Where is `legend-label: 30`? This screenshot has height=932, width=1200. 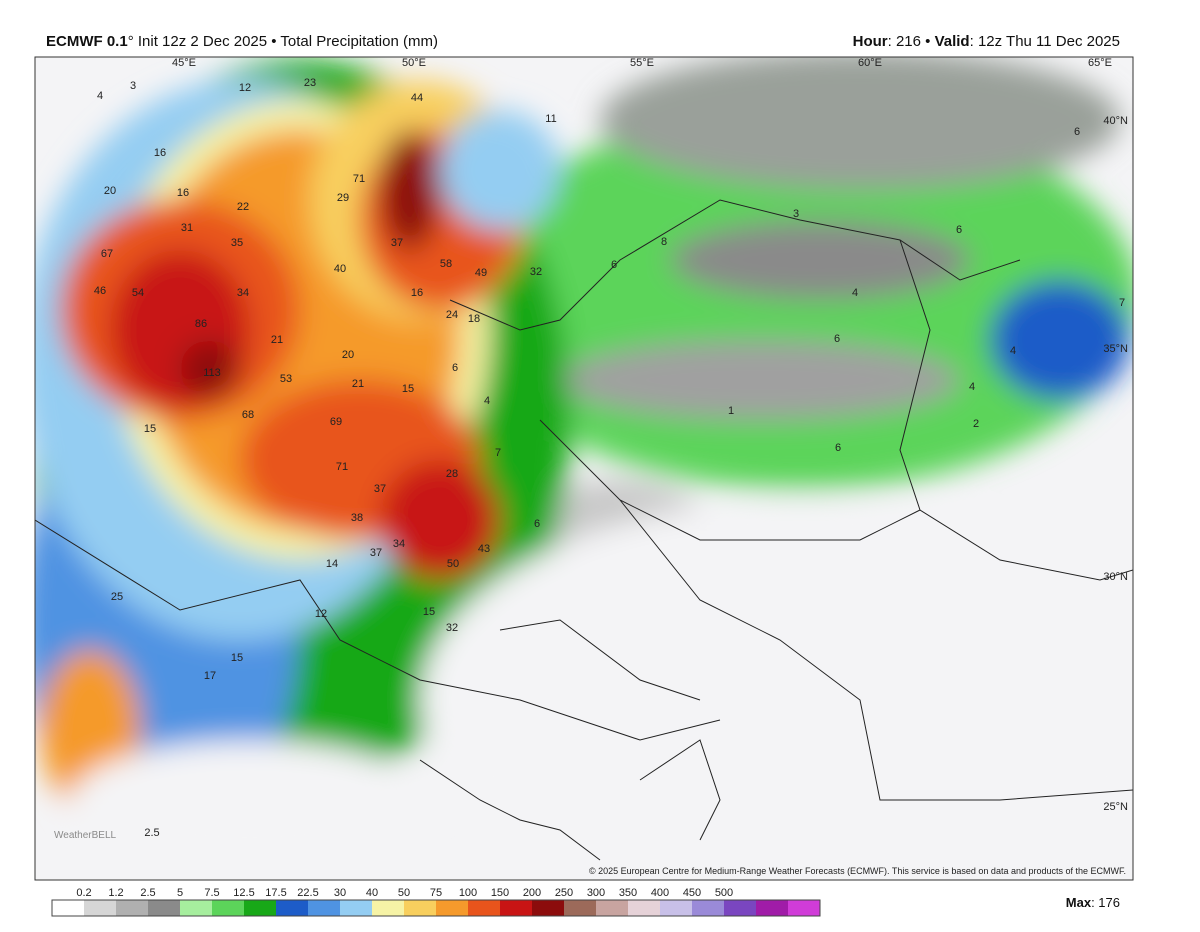 legend-label: 30 is located at coordinates (340, 893).